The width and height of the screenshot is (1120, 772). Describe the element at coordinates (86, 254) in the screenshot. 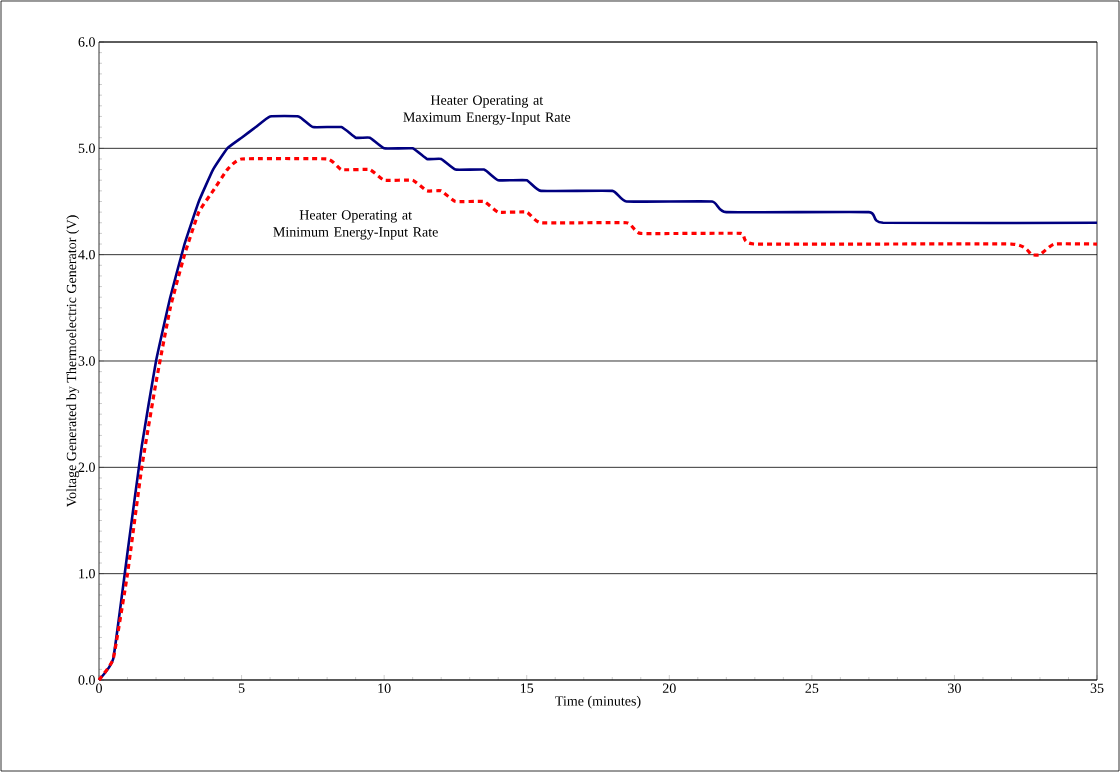

I see `y-tick-label: 4.0` at that location.